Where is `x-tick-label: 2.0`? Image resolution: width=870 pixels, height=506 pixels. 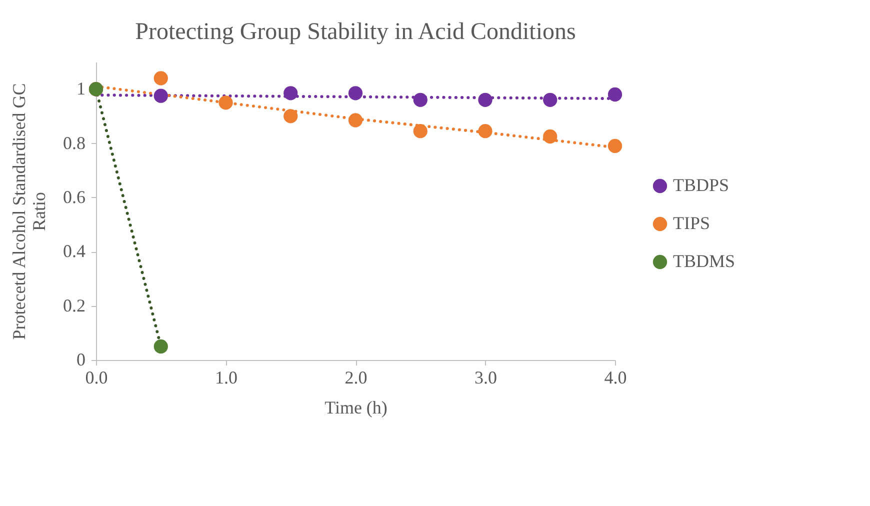 x-tick-label: 2.0 is located at coordinates (356, 378).